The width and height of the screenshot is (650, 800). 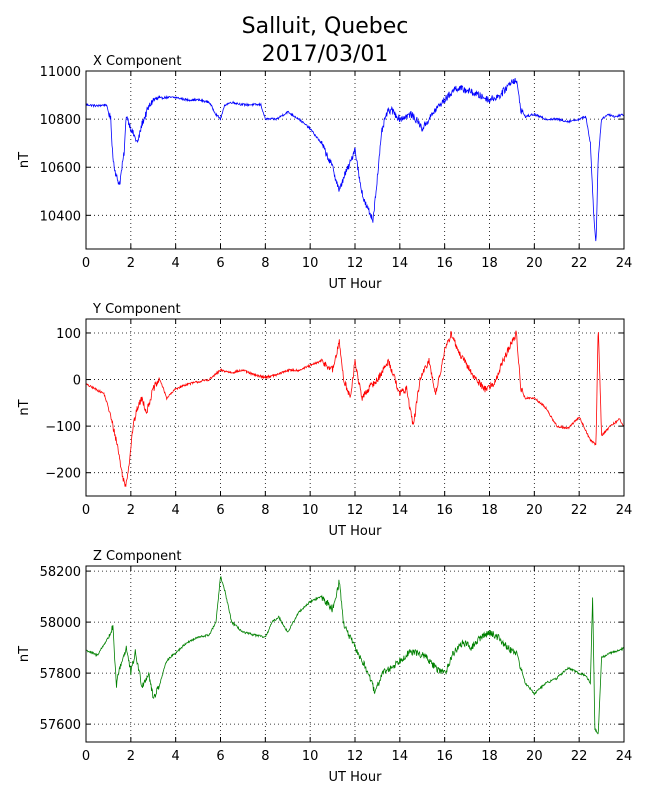 I want to click on x-component-y-tick-label: 10600, so click(x=60, y=168).